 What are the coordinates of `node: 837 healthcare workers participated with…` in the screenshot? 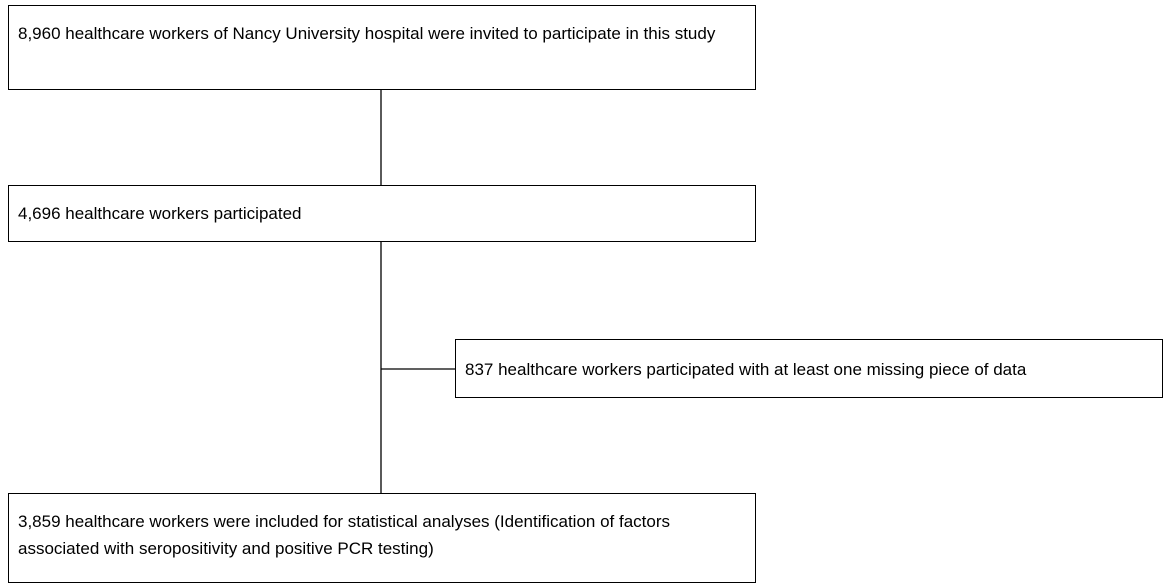 It's located at (809, 368).